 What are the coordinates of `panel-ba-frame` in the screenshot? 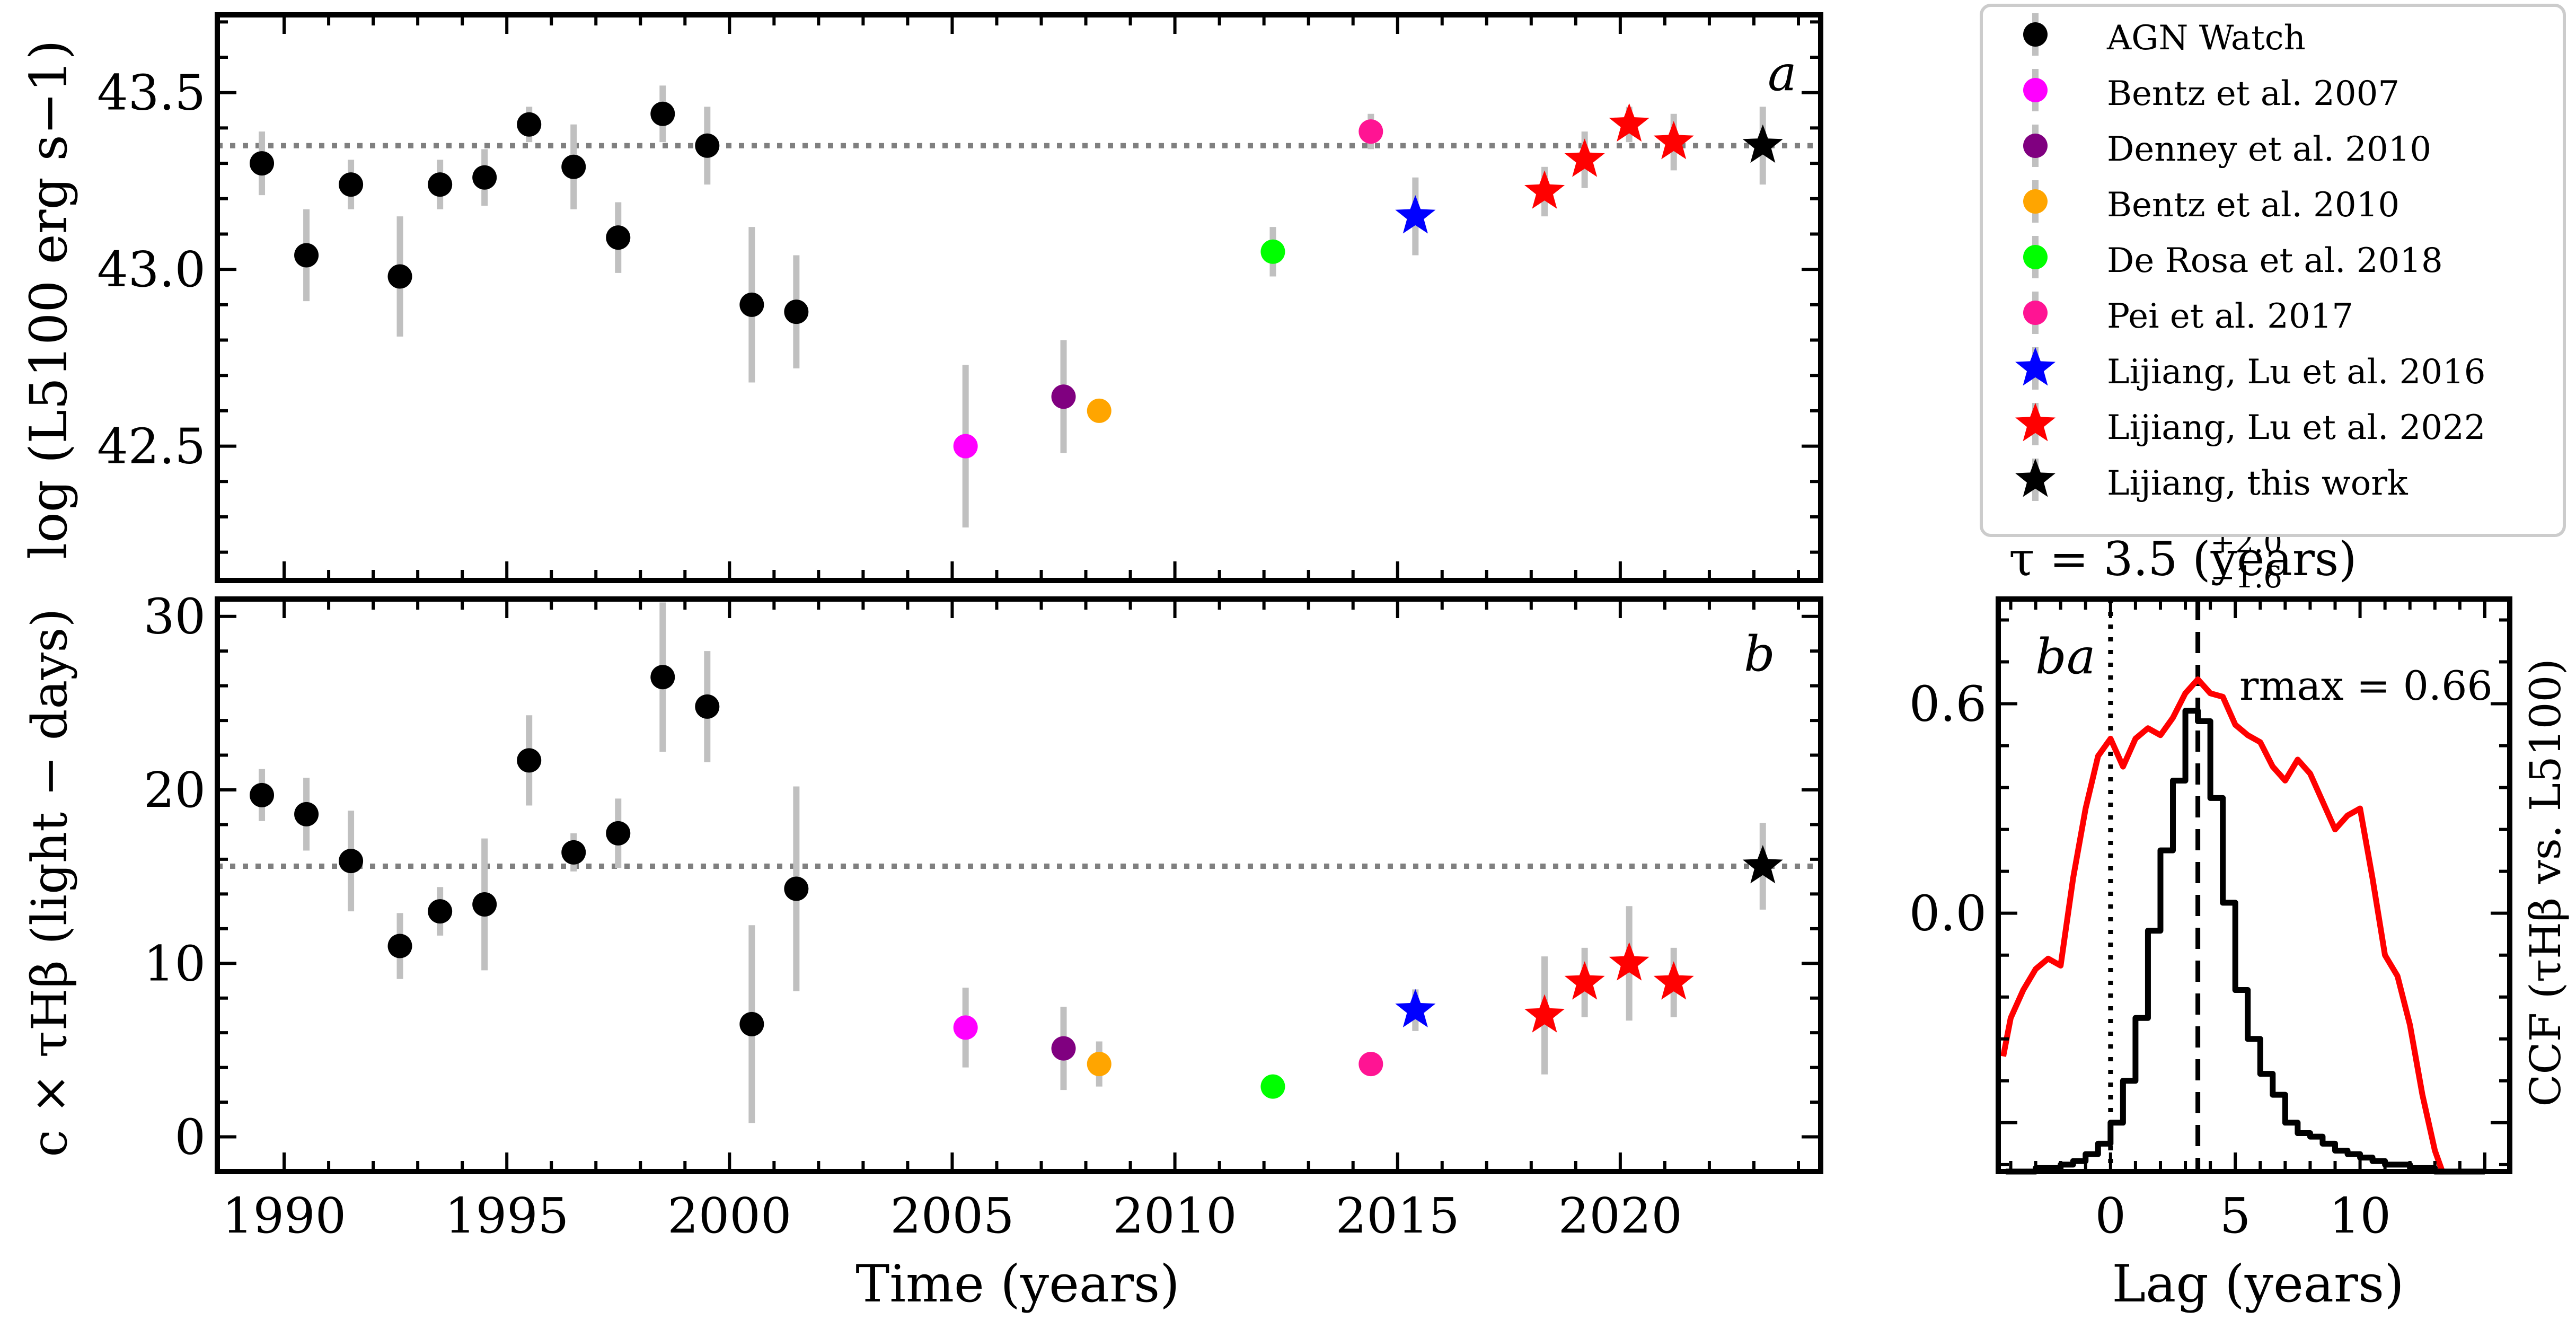 It's located at (2254, 885).